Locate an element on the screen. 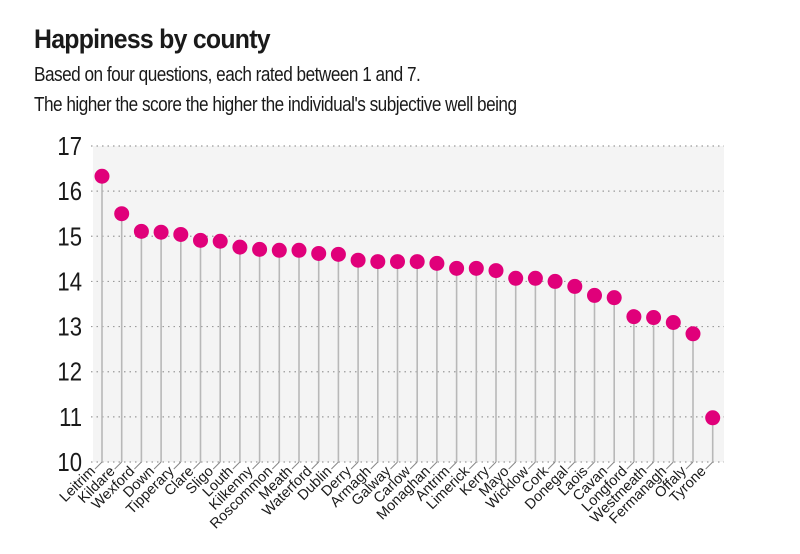  y-tick-label: 12 is located at coordinates (69, 372).